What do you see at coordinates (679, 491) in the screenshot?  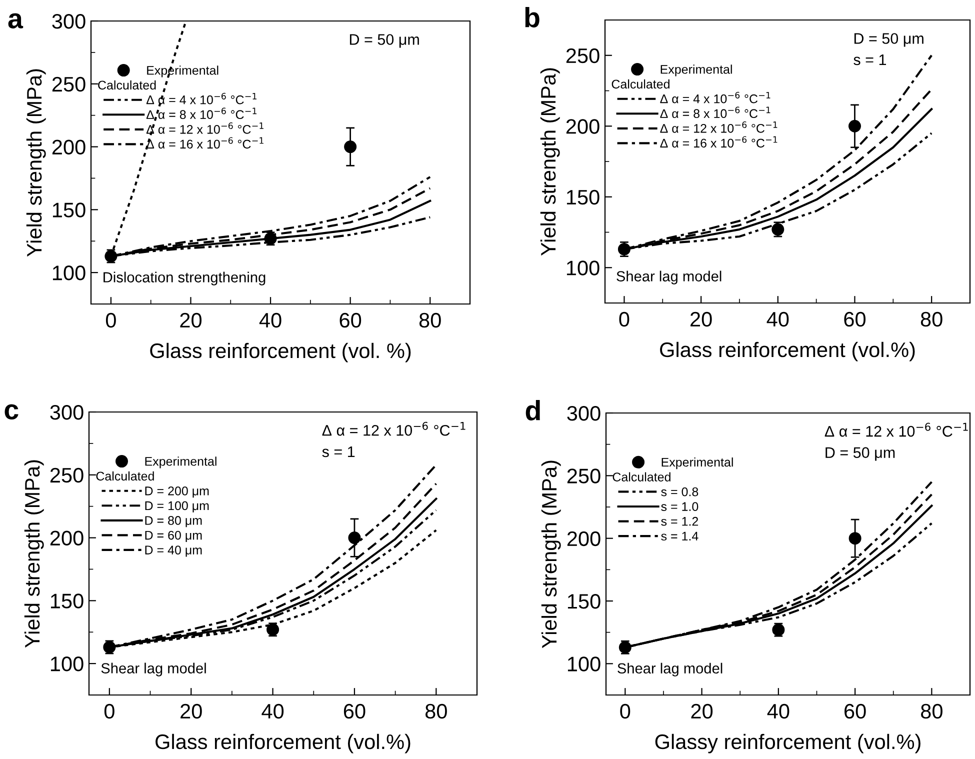 I see `legend-label: s = 0.8` at bounding box center [679, 491].